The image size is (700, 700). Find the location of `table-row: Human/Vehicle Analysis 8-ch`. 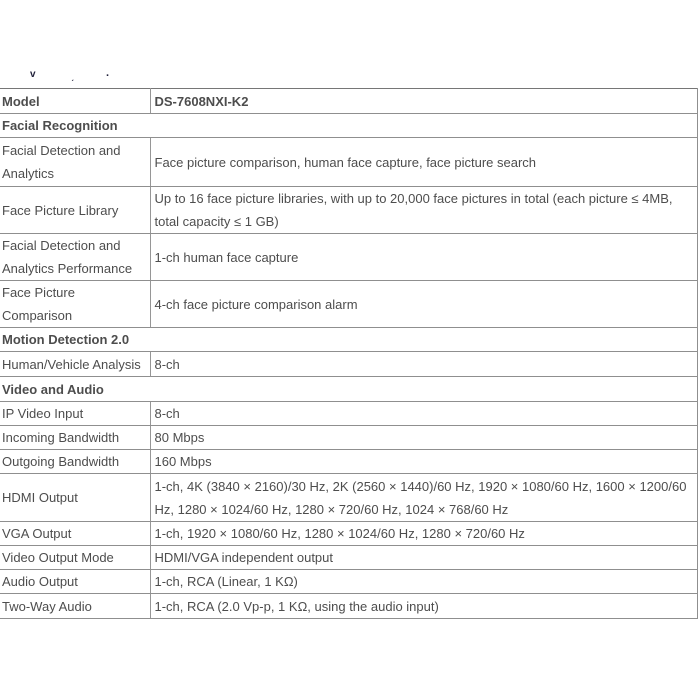

table-row: Human/Vehicle Analysis 8-ch is located at coordinates (349, 364).